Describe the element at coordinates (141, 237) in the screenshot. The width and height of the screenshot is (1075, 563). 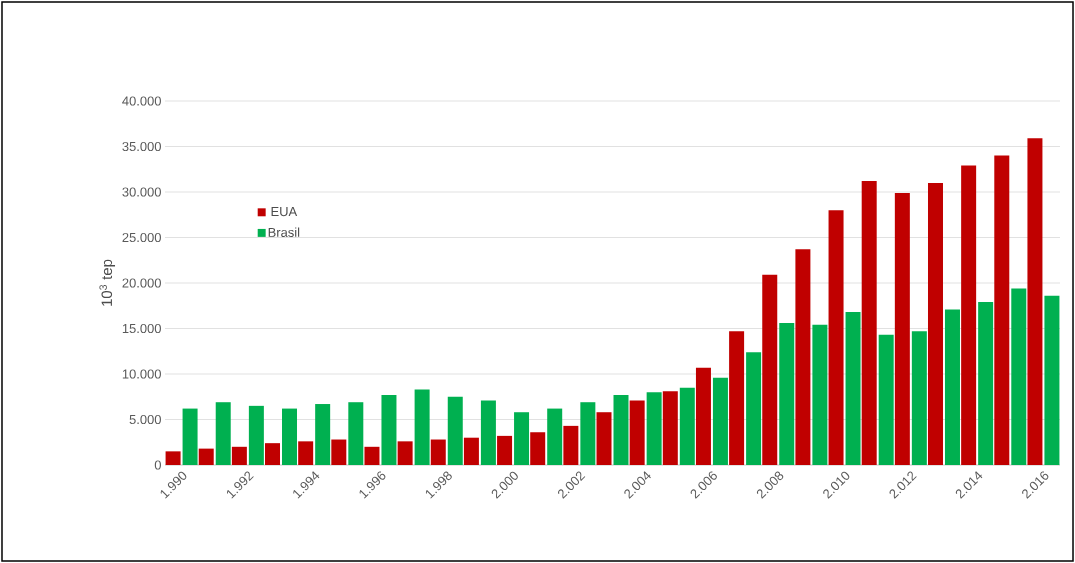
I see `y-tick-label: 25.000` at that location.